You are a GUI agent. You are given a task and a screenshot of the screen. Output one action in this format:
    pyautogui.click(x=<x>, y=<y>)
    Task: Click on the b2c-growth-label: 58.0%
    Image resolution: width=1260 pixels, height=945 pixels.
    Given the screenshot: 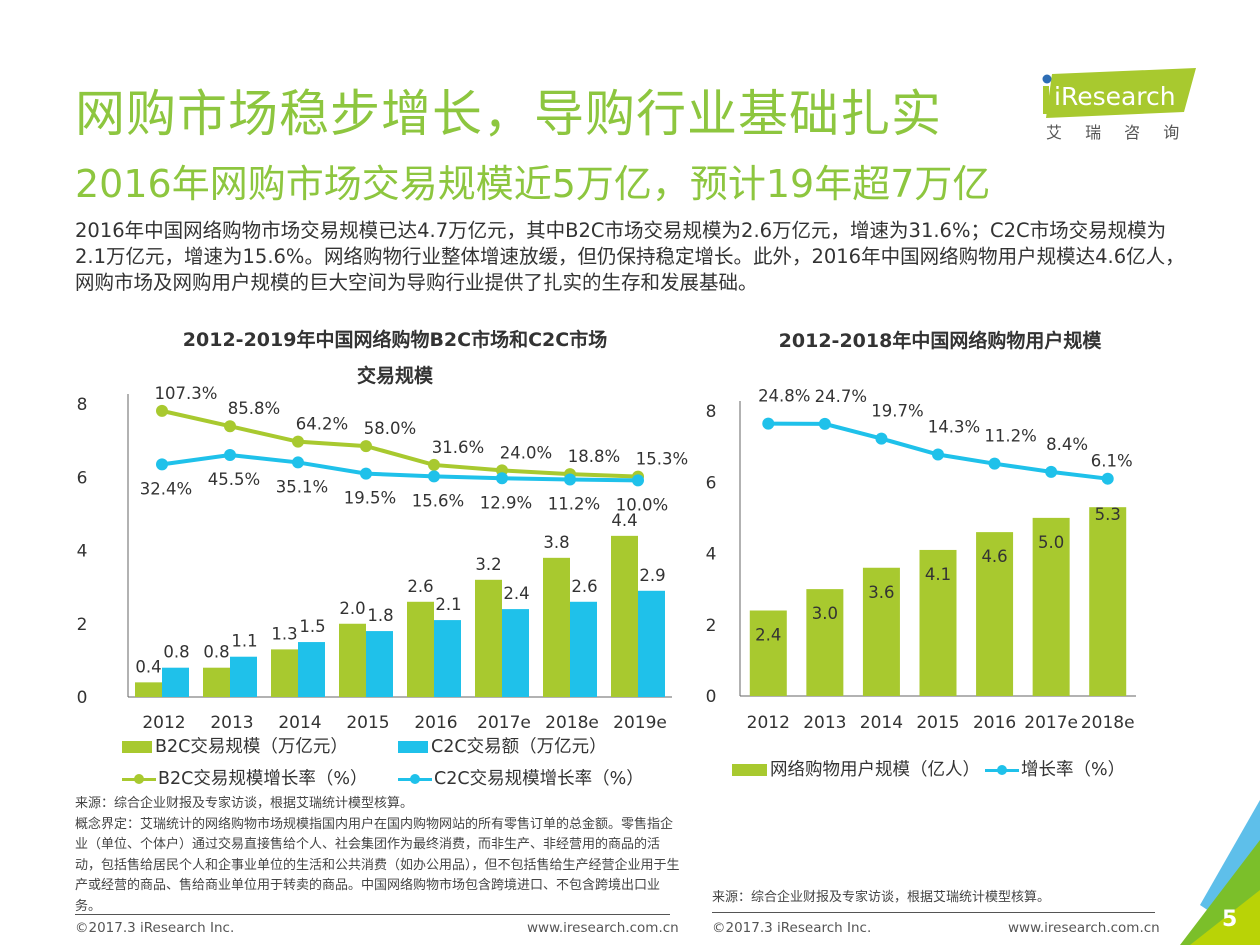 What is the action you would take?
    pyautogui.click(x=390, y=428)
    